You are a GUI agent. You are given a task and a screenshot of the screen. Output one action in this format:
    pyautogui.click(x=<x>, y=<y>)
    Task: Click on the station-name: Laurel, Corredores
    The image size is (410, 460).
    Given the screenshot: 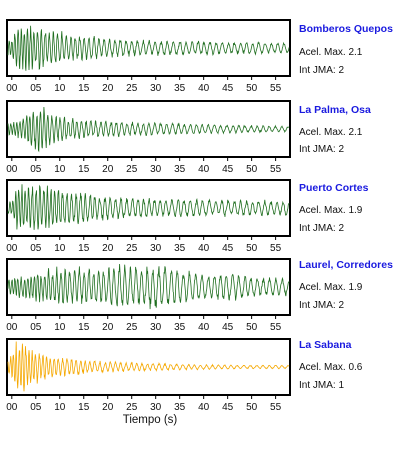 What is the action you would take?
    pyautogui.click(x=346, y=265)
    